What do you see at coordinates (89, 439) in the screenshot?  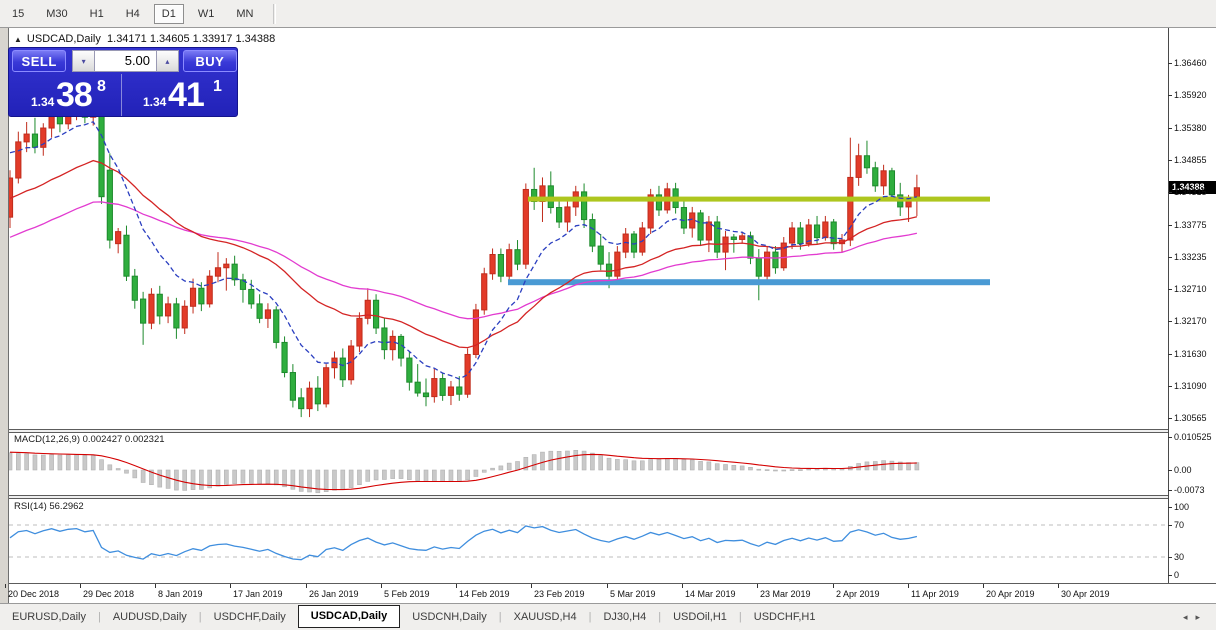 I see `macd-indicator-label: MACD(12,26,9) 0.002427 0.002321` at bounding box center [89, 439].